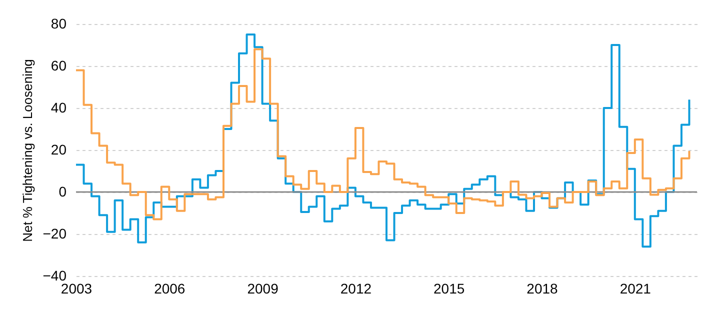  What do you see at coordinates (54, 276) in the screenshot?
I see `y-tick-label: −40` at bounding box center [54, 276].